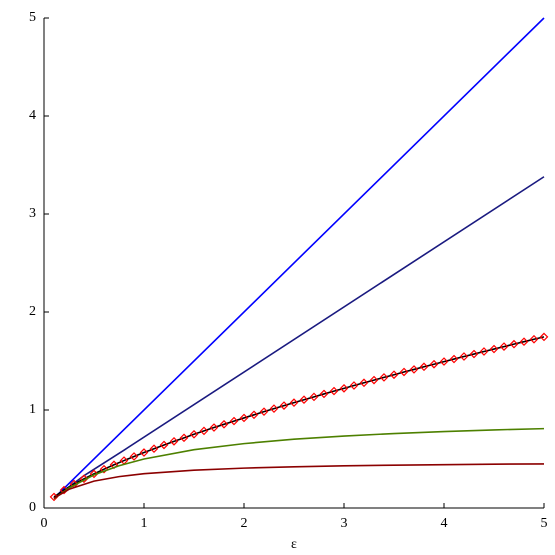 This screenshot has width=555, height=555. Describe the element at coordinates (32, 507) in the screenshot. I see `y-tick-label: 0` at that location.